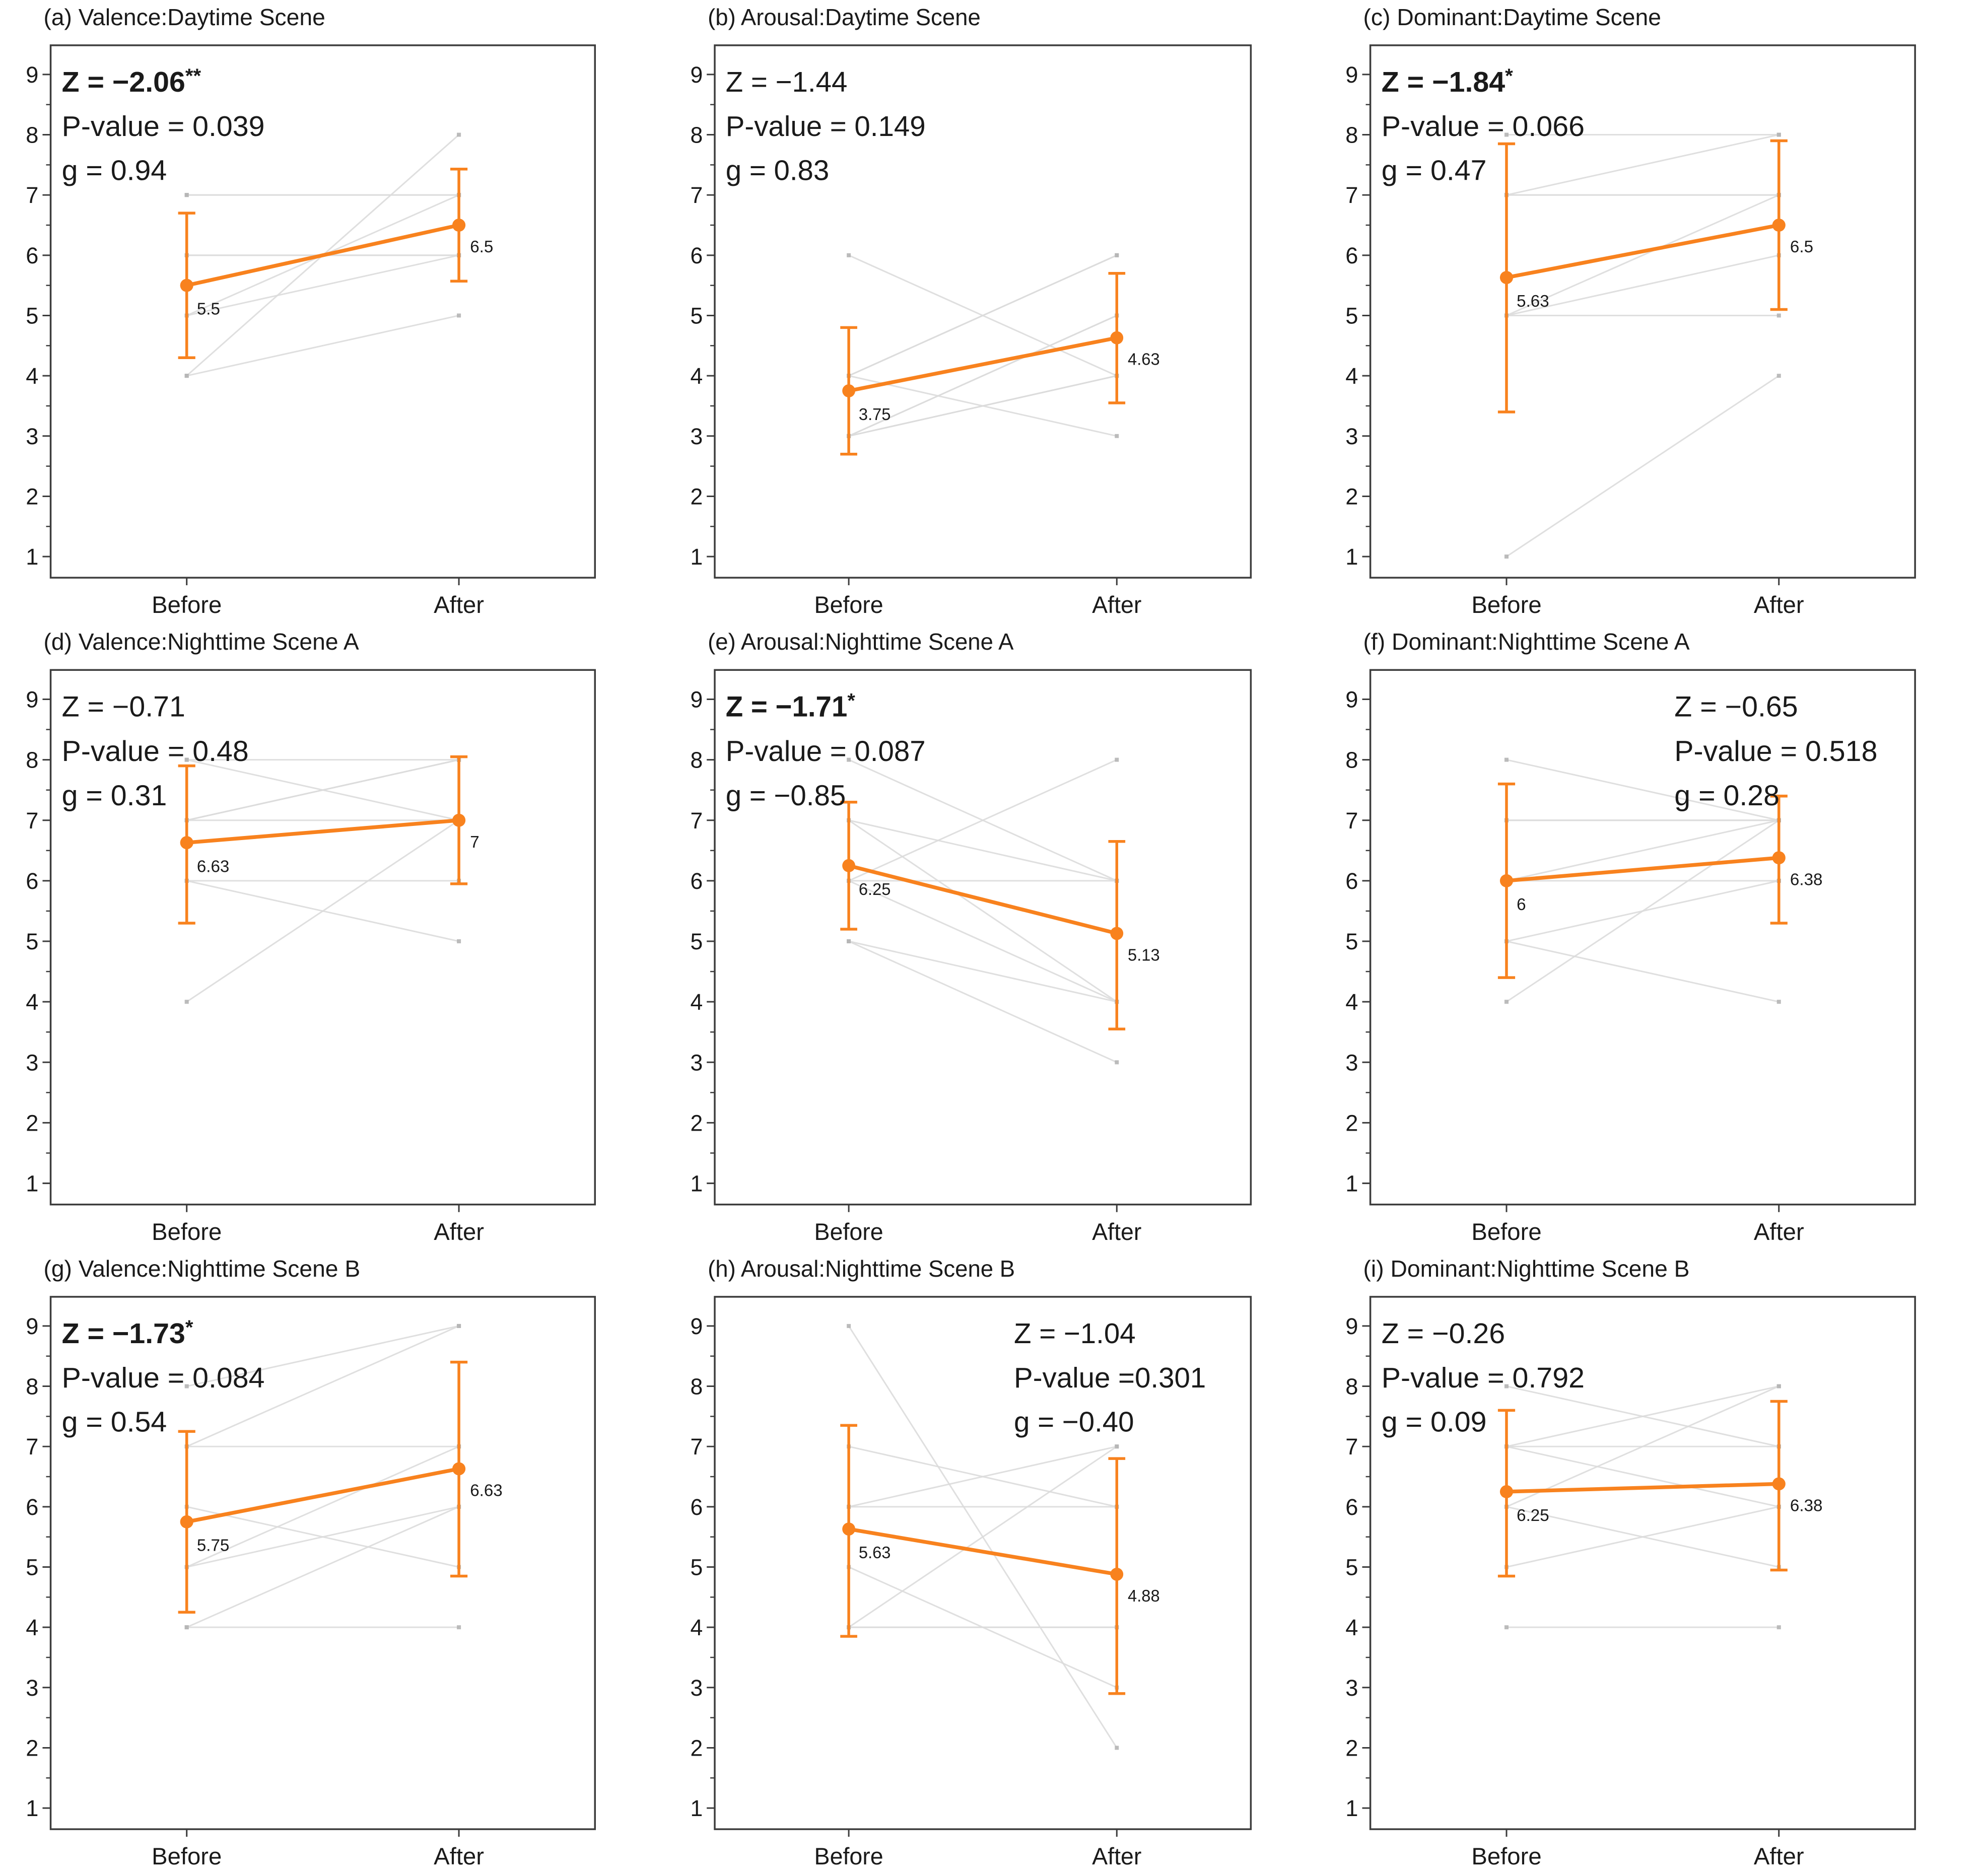 This screenshot has height=1876, width=1985. What do you see at coordinates (1483, 126) in the screenshot?
I see `stats-p-value: P-value = 0.066` at bounding box center [1483, 126].